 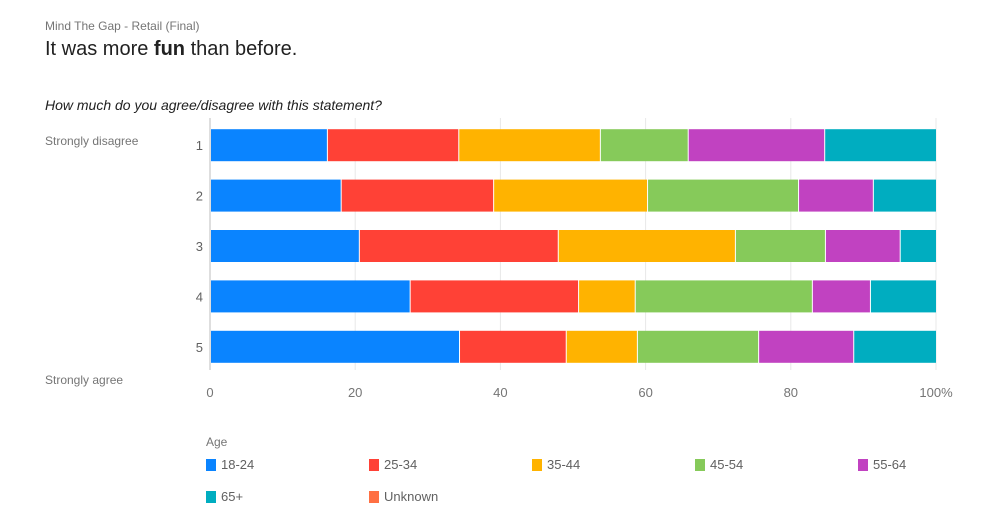 I want to click on legend-item: 18-24, so click(x=230, y=464).